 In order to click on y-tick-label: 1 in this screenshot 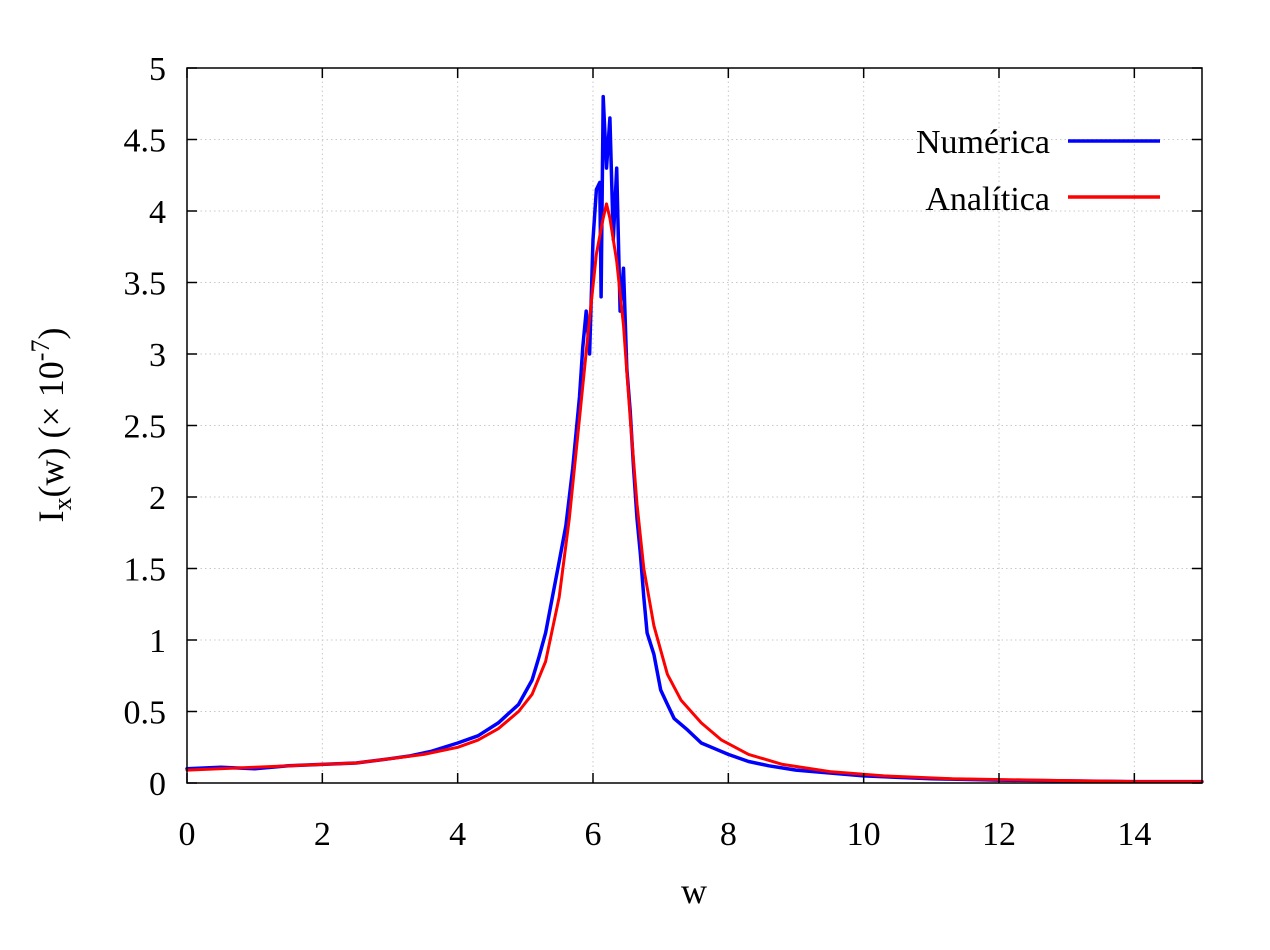, I will do `click(157, 641)`.